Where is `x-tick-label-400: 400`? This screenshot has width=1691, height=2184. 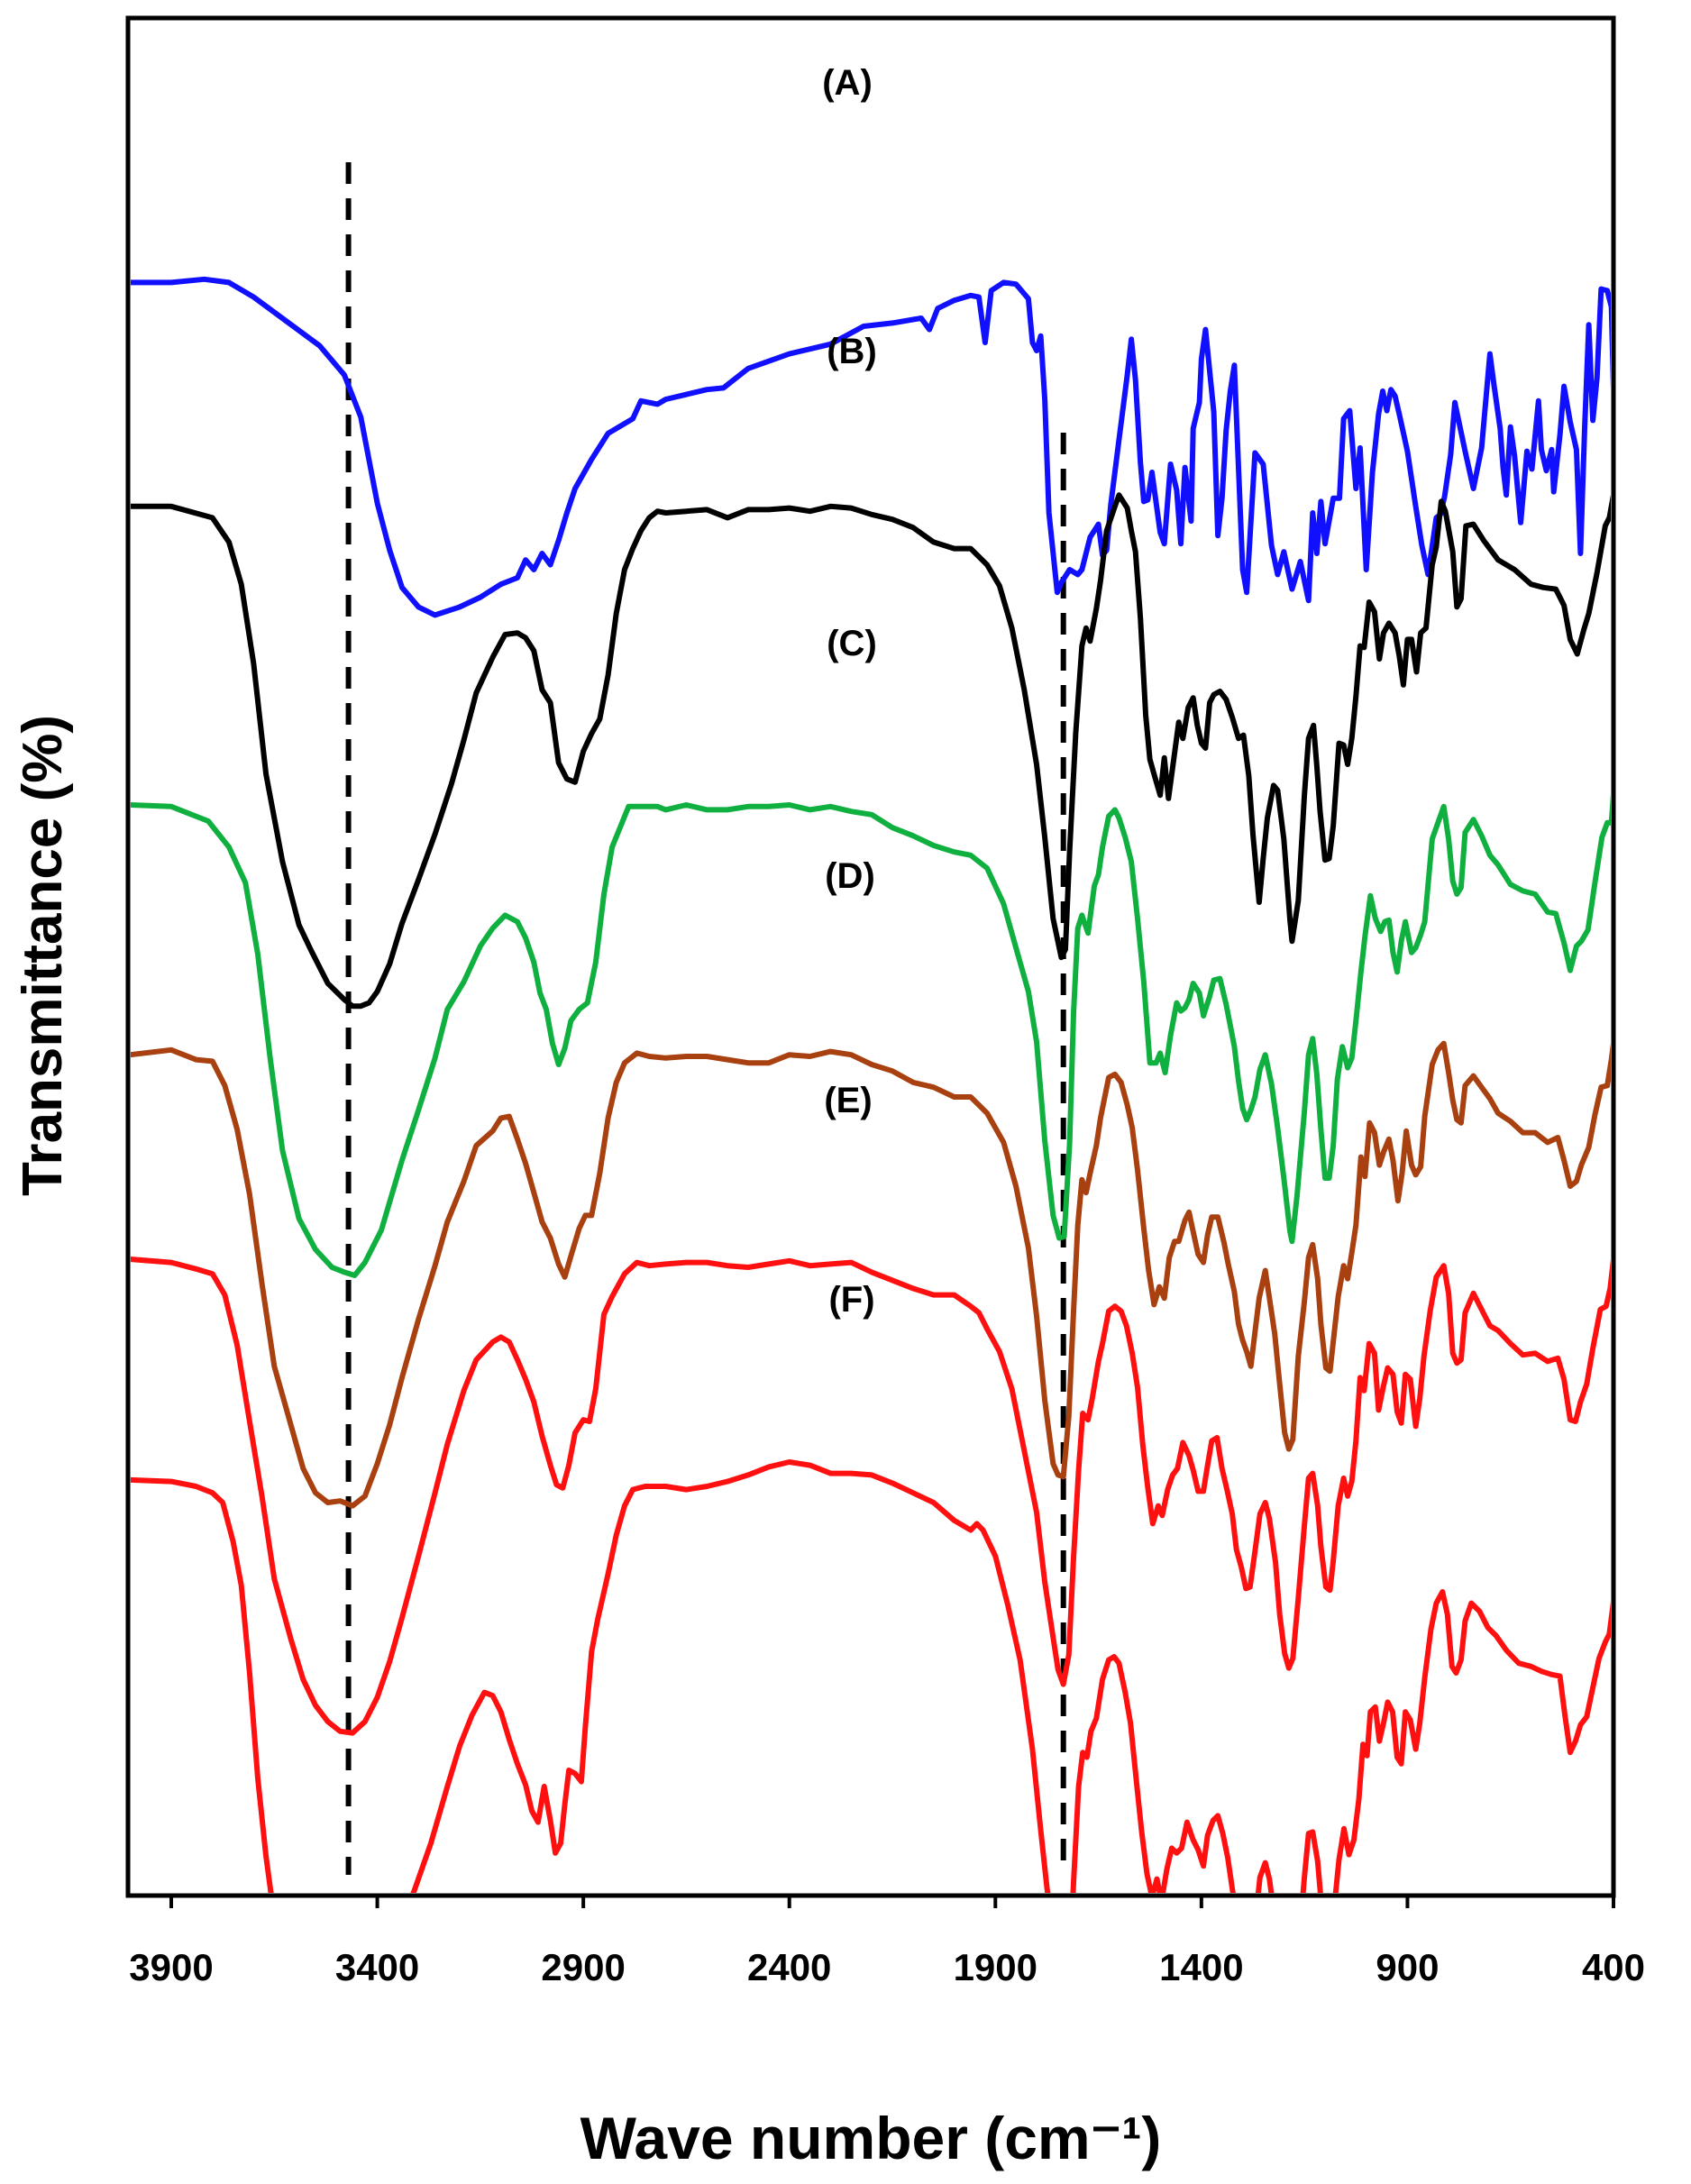 x-tick-label-400: 400 is located at coordinates (1613, 1967).